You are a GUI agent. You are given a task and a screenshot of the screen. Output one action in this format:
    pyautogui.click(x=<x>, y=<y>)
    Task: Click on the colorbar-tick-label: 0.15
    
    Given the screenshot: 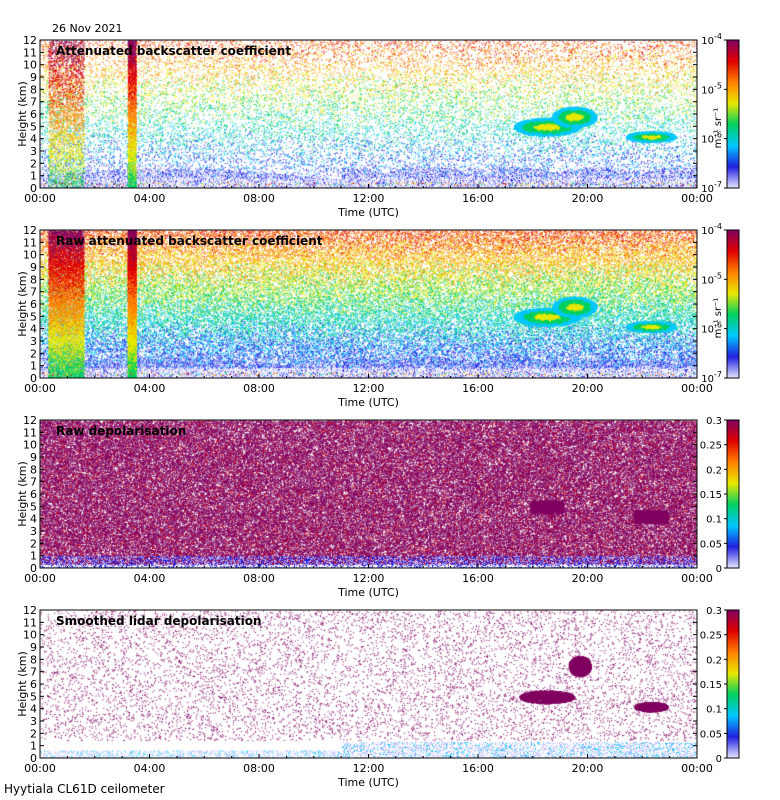 What is the action you would take?
    pyautogui.click(x=711, y=495)
    